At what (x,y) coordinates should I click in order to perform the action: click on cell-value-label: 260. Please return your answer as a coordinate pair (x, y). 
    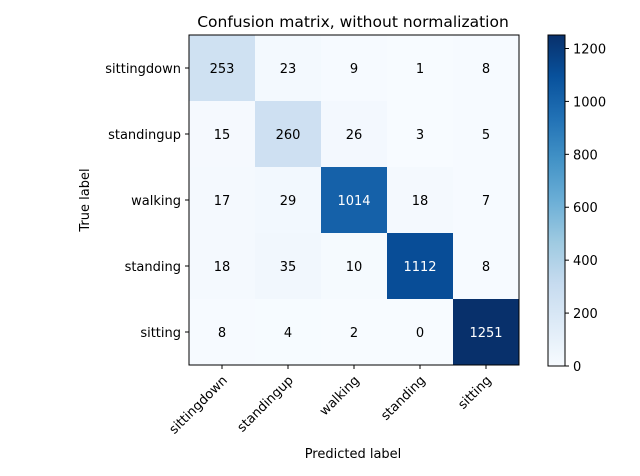
    Looking at the image, I should click on (288, 135).